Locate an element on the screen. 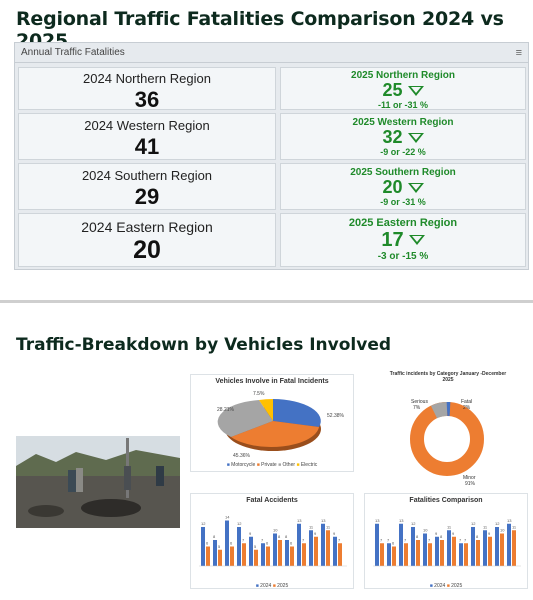 The width and height of the screenshot is (533, 600). right-card-southern: 2025 Southern Region 20 -9 or -31 % is located at coordinates (403, 186).